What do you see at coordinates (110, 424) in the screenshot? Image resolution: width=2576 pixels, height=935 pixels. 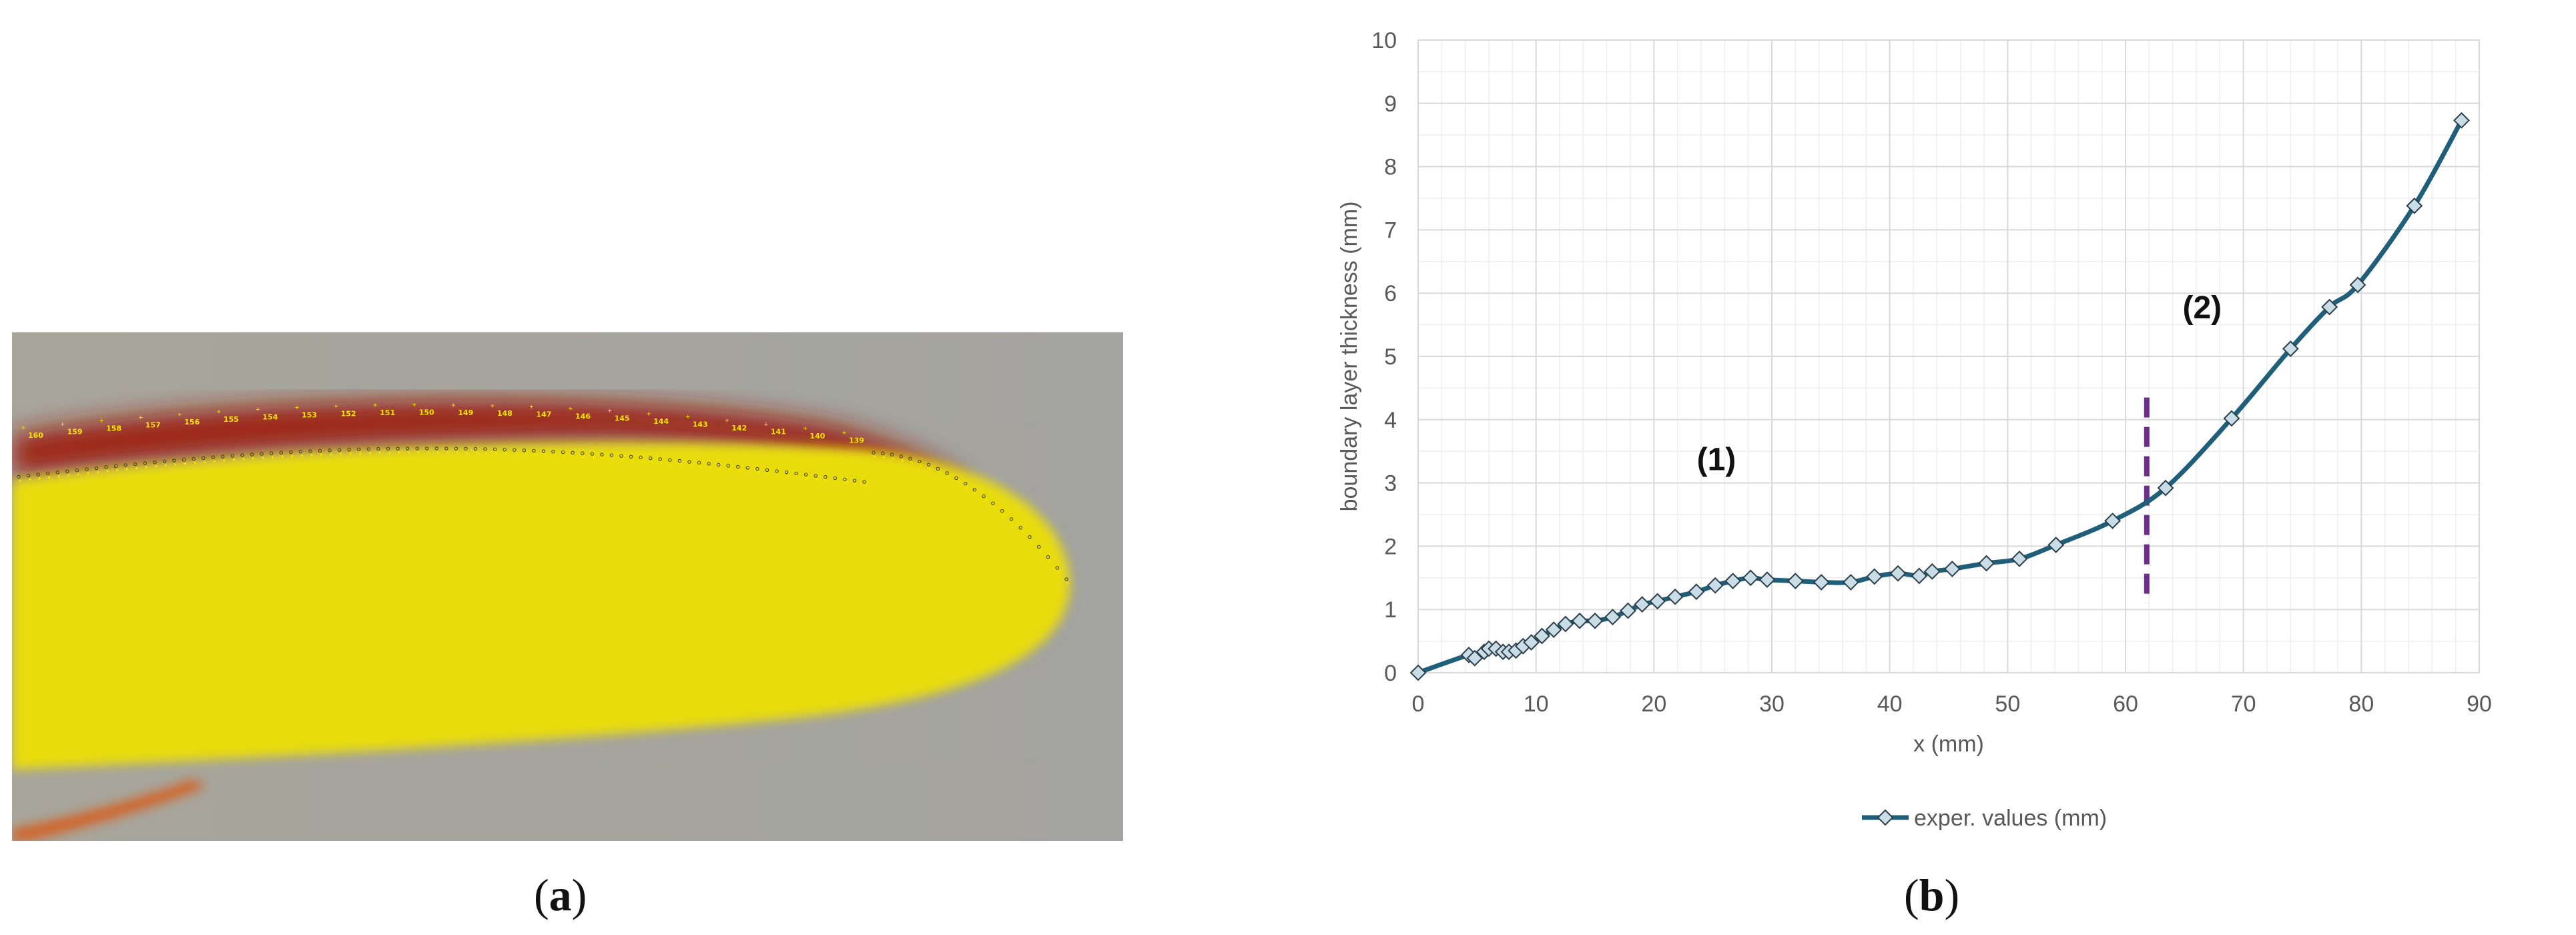 I see `marker-label: +158` at bounding box center [110, 424].